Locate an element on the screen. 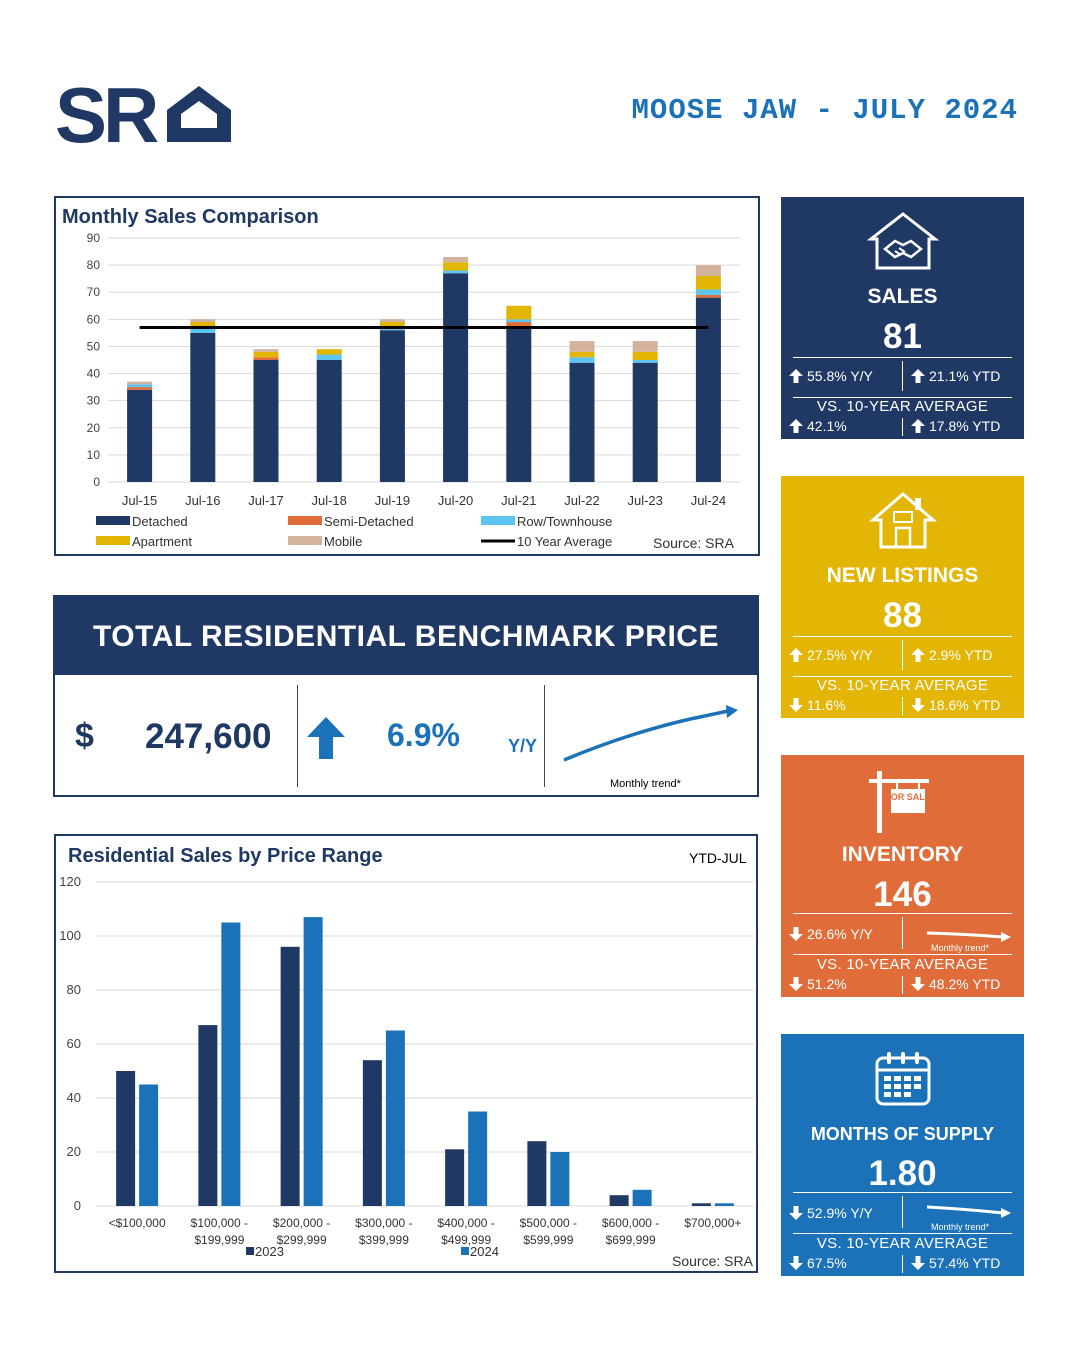  y-tick-label: 90 is located at coordinates (94, 238).